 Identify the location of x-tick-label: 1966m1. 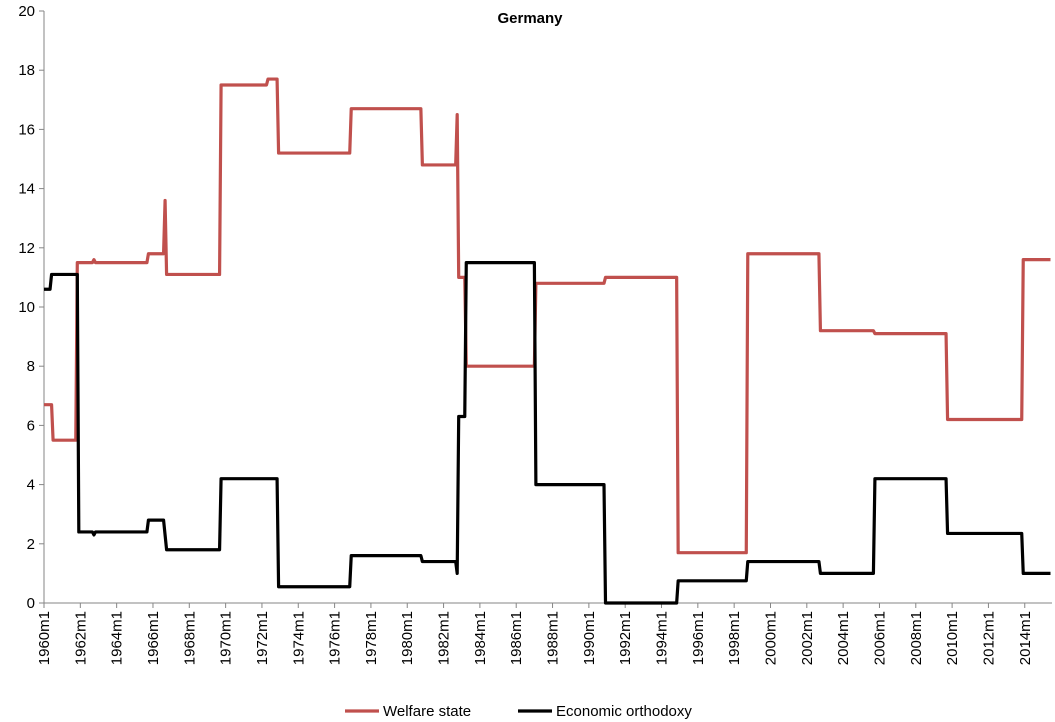
(153, 638).